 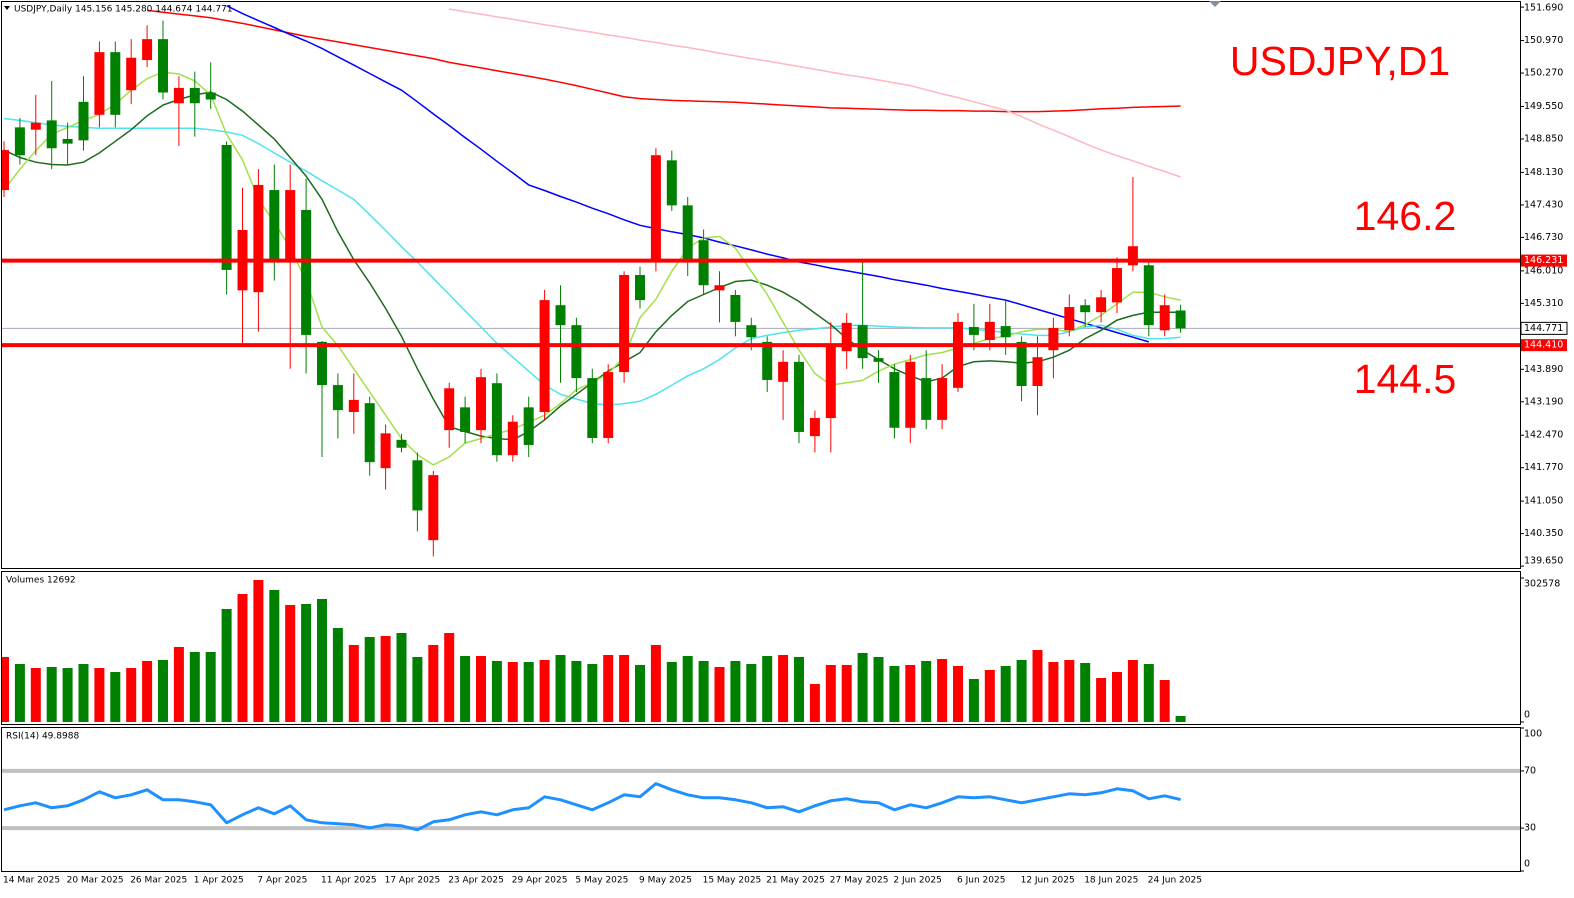 I want to click on y-tick-label: 149.550, so click(x=1543, y=106).